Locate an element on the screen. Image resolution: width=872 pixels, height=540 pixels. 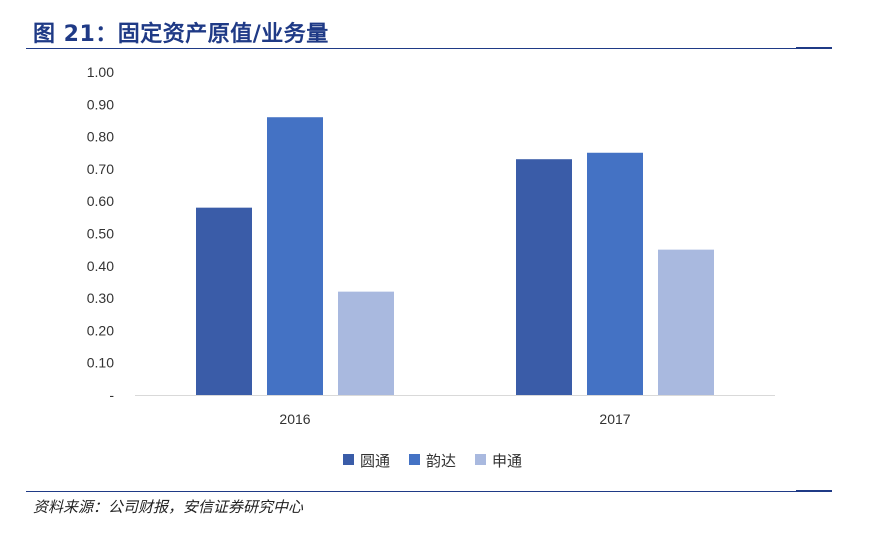
x-axis-labels: 2016 2017 is located at coordinates (454, 419).